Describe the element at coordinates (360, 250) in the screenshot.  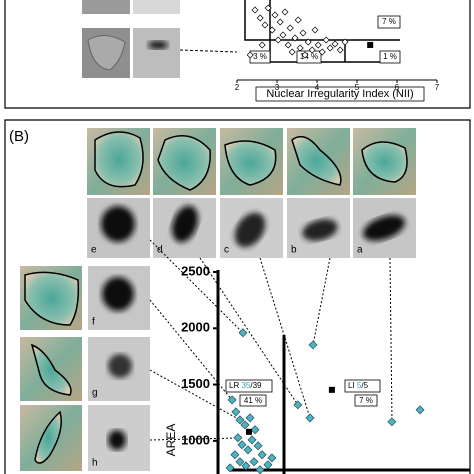
I see `image-label: a` at that location.